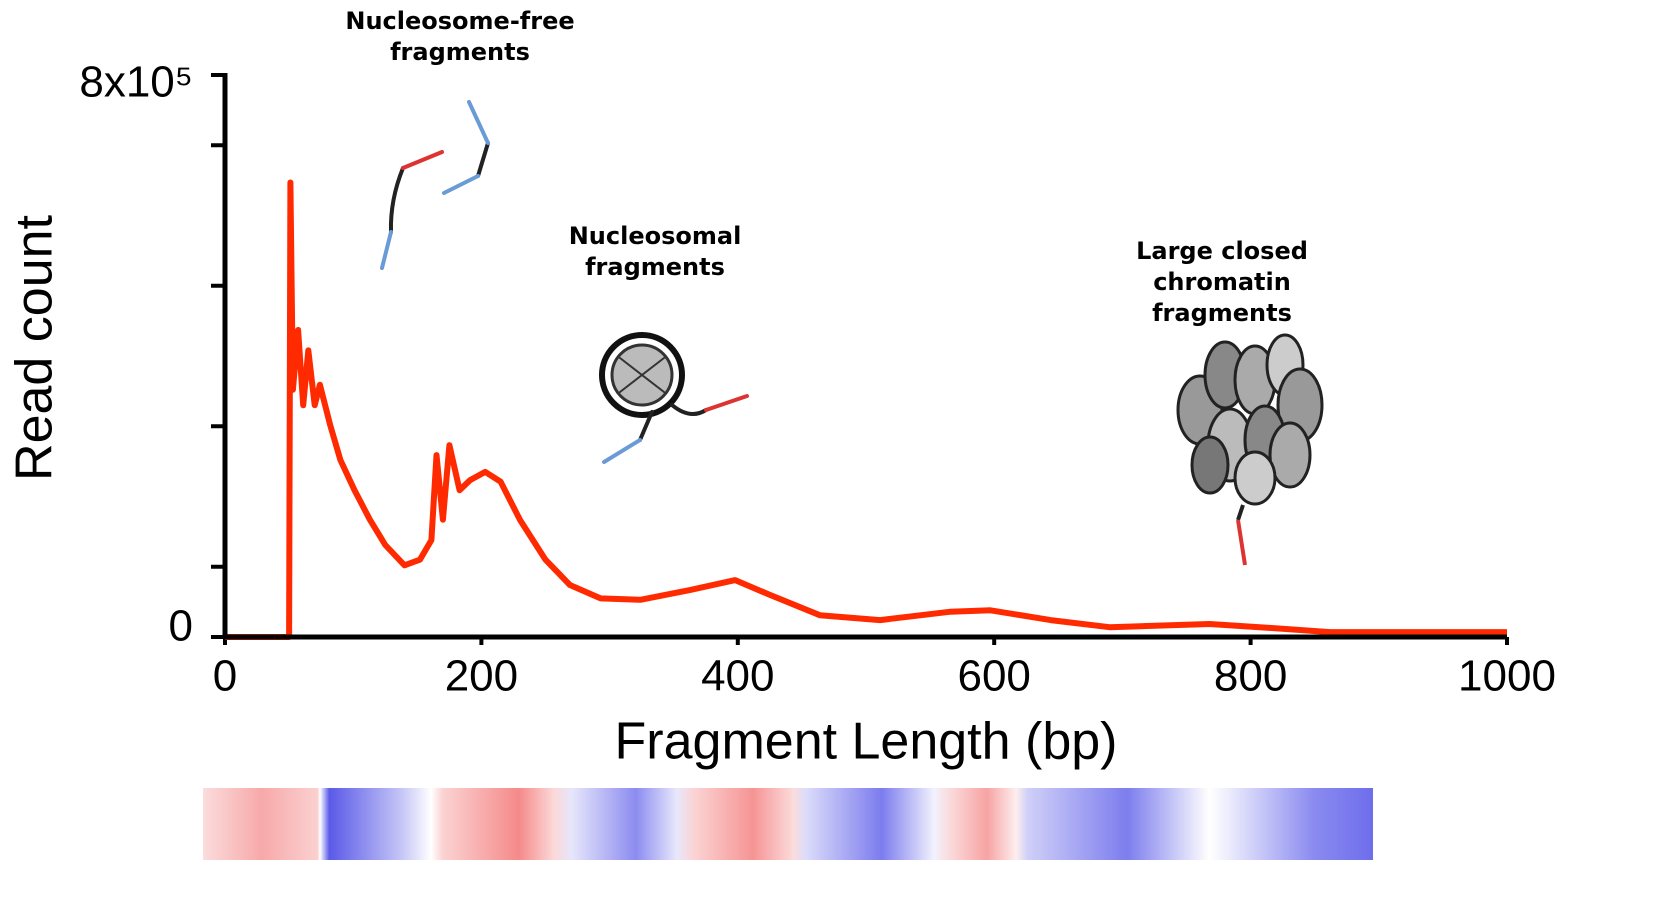  I want to click on x-tick-label: 400, so click(737, 676).